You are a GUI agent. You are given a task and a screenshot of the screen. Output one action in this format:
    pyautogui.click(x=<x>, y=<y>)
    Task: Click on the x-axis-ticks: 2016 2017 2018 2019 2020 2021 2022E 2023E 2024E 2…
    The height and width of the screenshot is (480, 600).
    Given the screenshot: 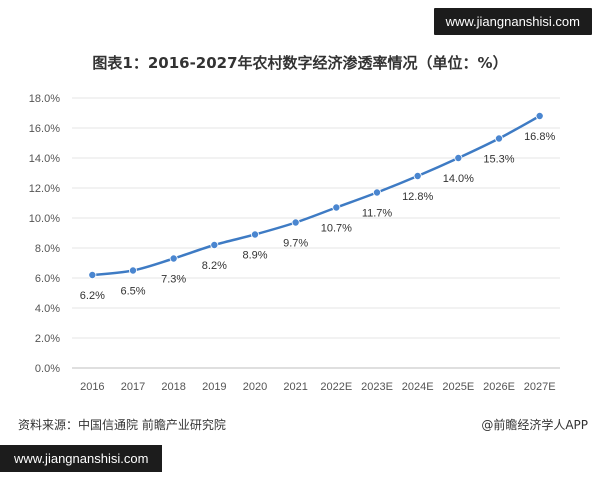 What is the action you would take?
    pyautogui.click(x=317, y=387)
    